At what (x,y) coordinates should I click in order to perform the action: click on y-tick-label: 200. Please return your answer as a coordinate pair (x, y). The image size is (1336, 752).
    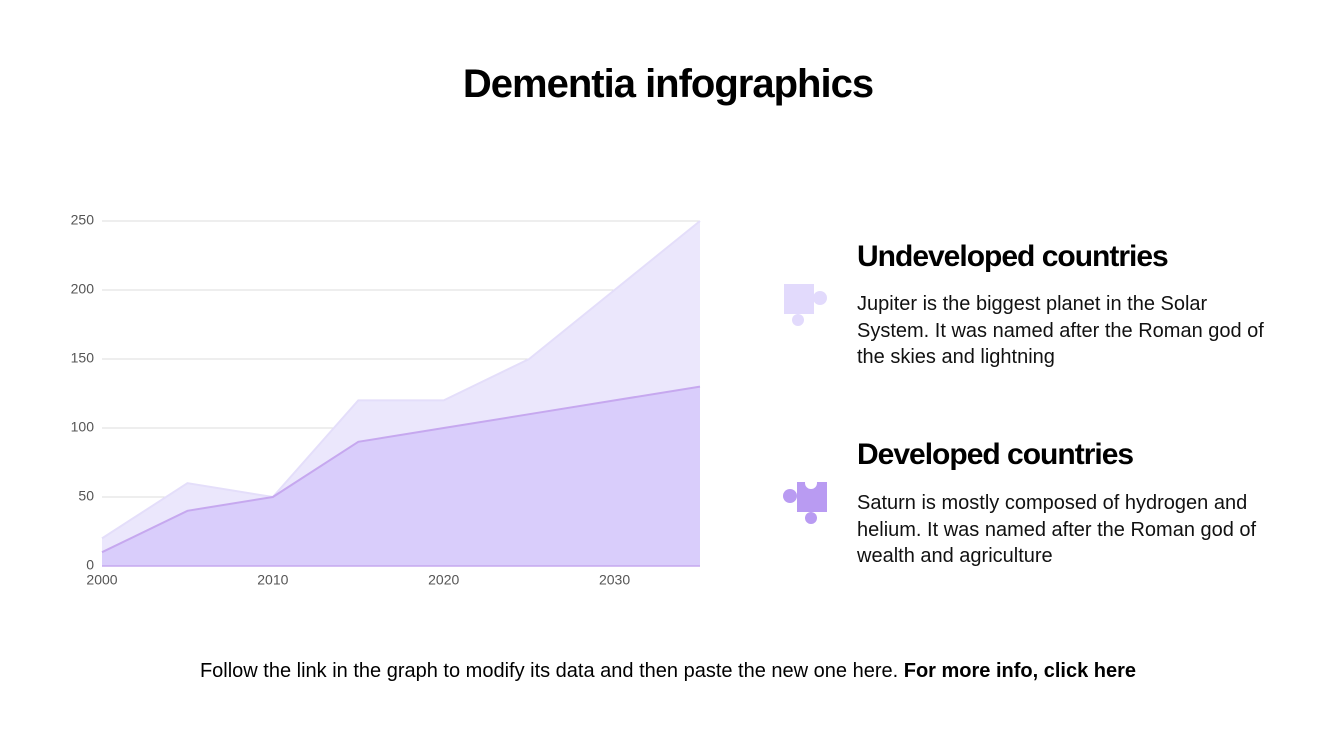
    Looking at the image, I should click on (83, 289).